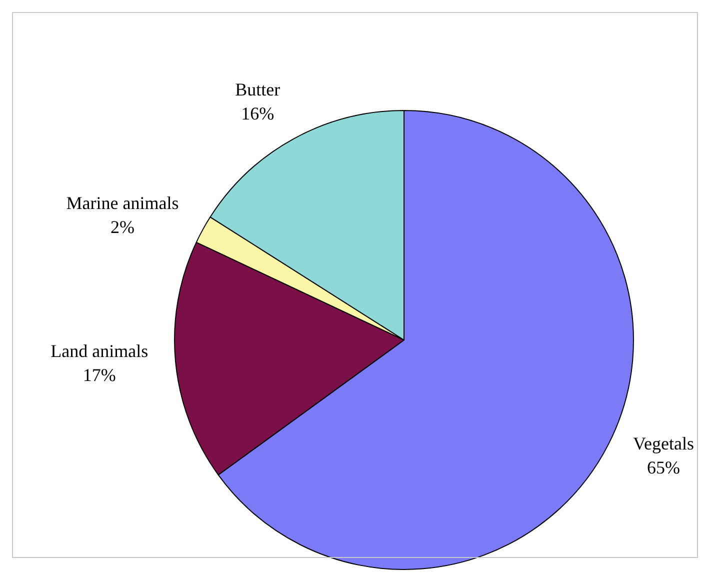  I want to click on slice-label: Marine animals, so click(122, 202).